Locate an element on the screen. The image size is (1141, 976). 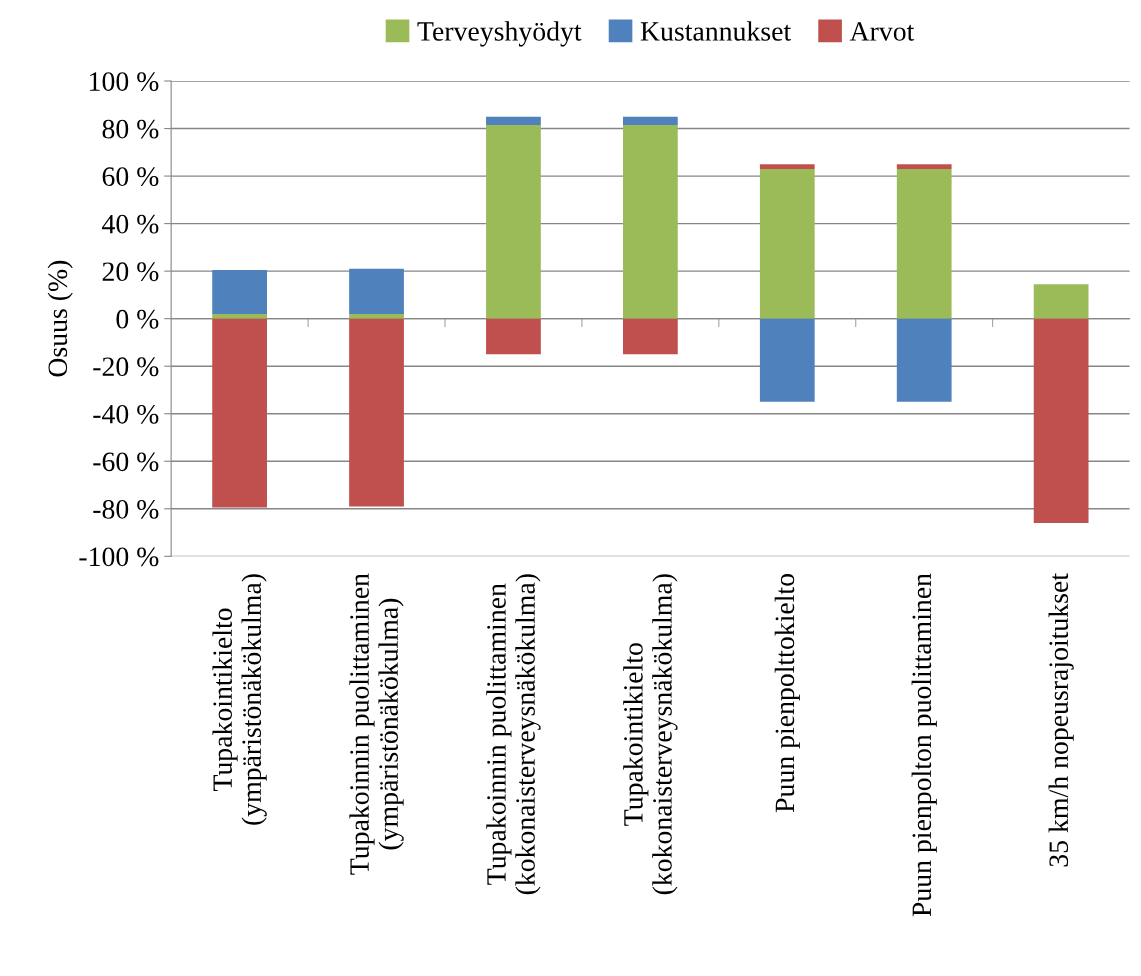
x-tick-label: Tupakoinnin puolittaminen (ympäristönäkökulma) is located at coordinates (376, 724).